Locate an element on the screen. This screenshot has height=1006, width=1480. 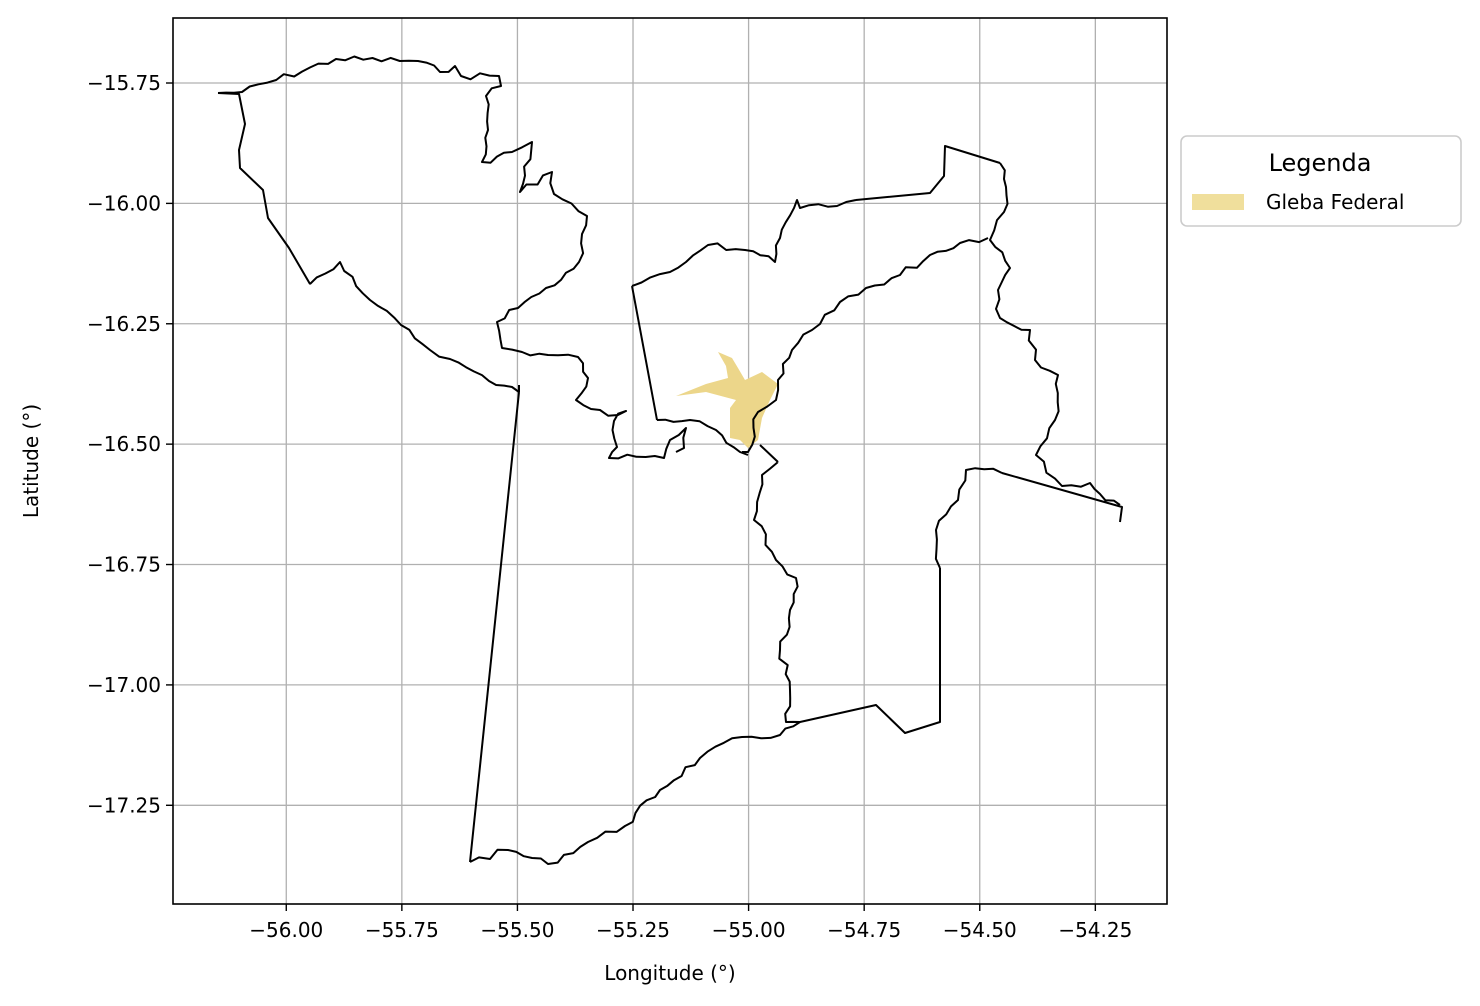
y-tick-label: −16.50 is located at coordinates (124, 444).